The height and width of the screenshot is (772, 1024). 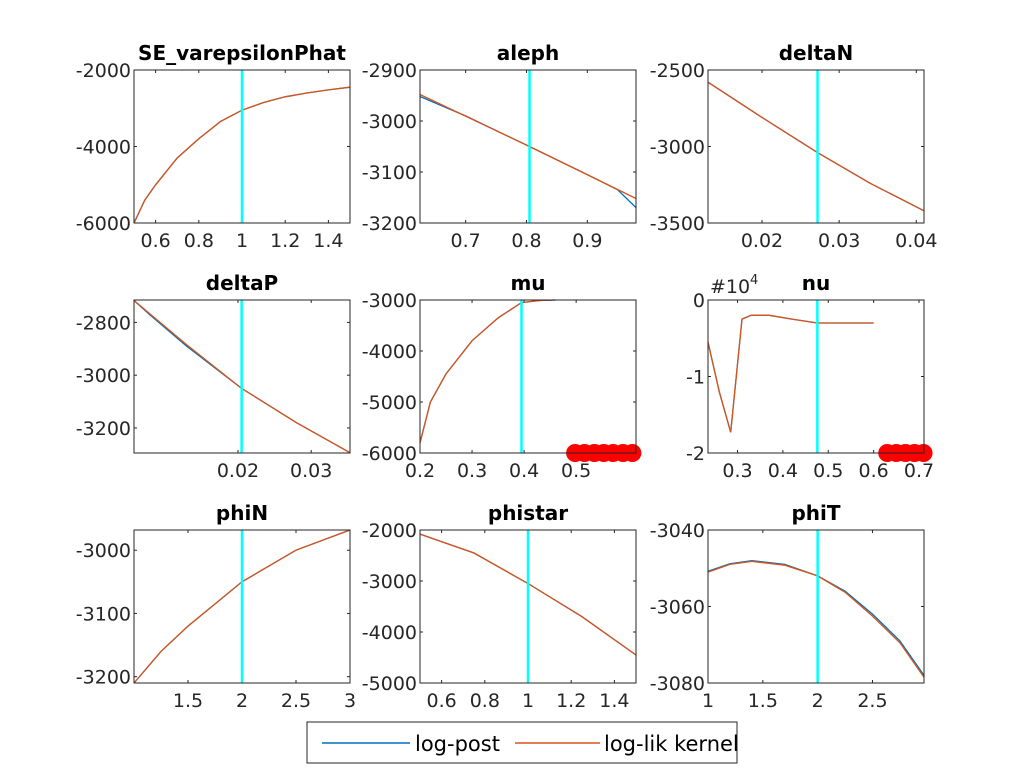 What do you see at coordinates (677, 71) in the screenshot?
I see `y-tick-label: -2500` at bounding box center [677, 71].